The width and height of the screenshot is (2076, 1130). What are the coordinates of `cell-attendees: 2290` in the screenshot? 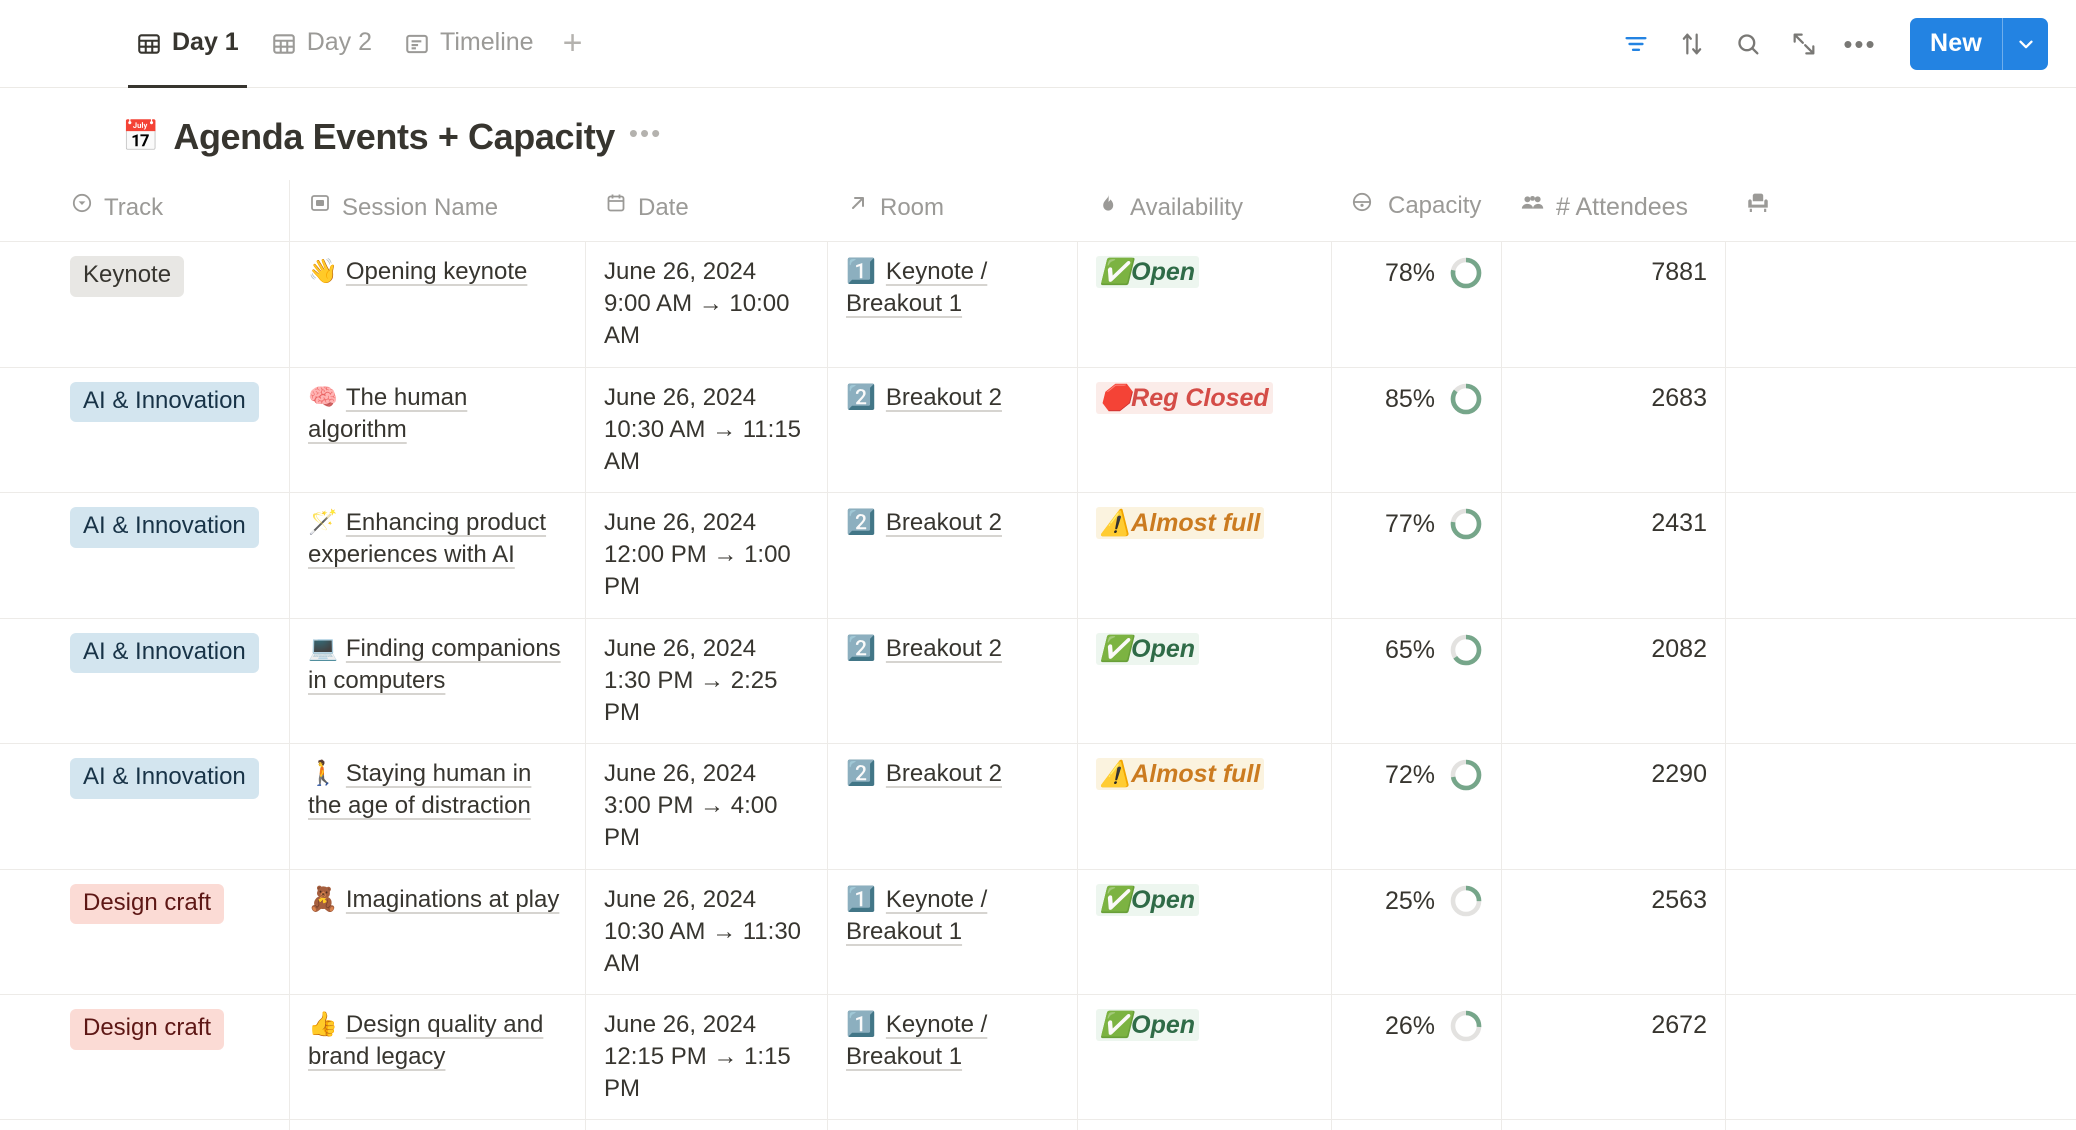 It's located at (1614, 806).